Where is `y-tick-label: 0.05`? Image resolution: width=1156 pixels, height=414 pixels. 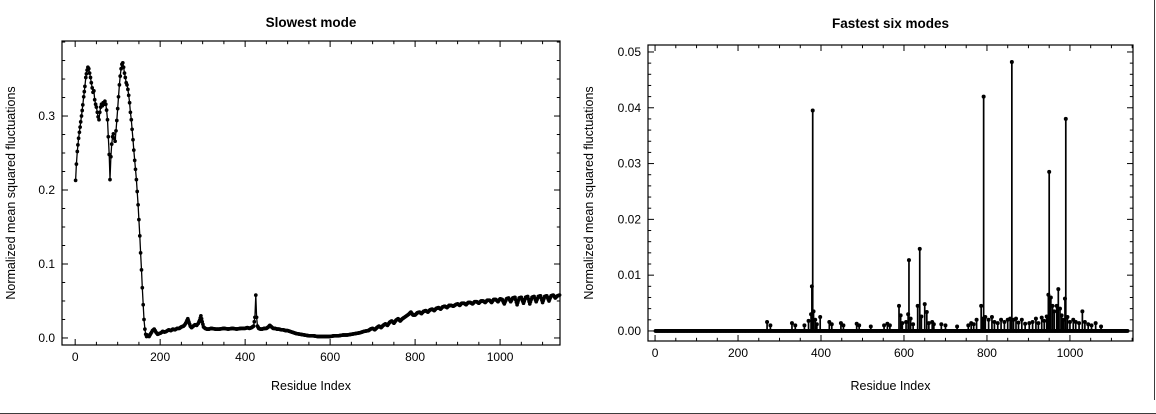 y-tick-label: 0.05 is located at coordinates (630, 52).